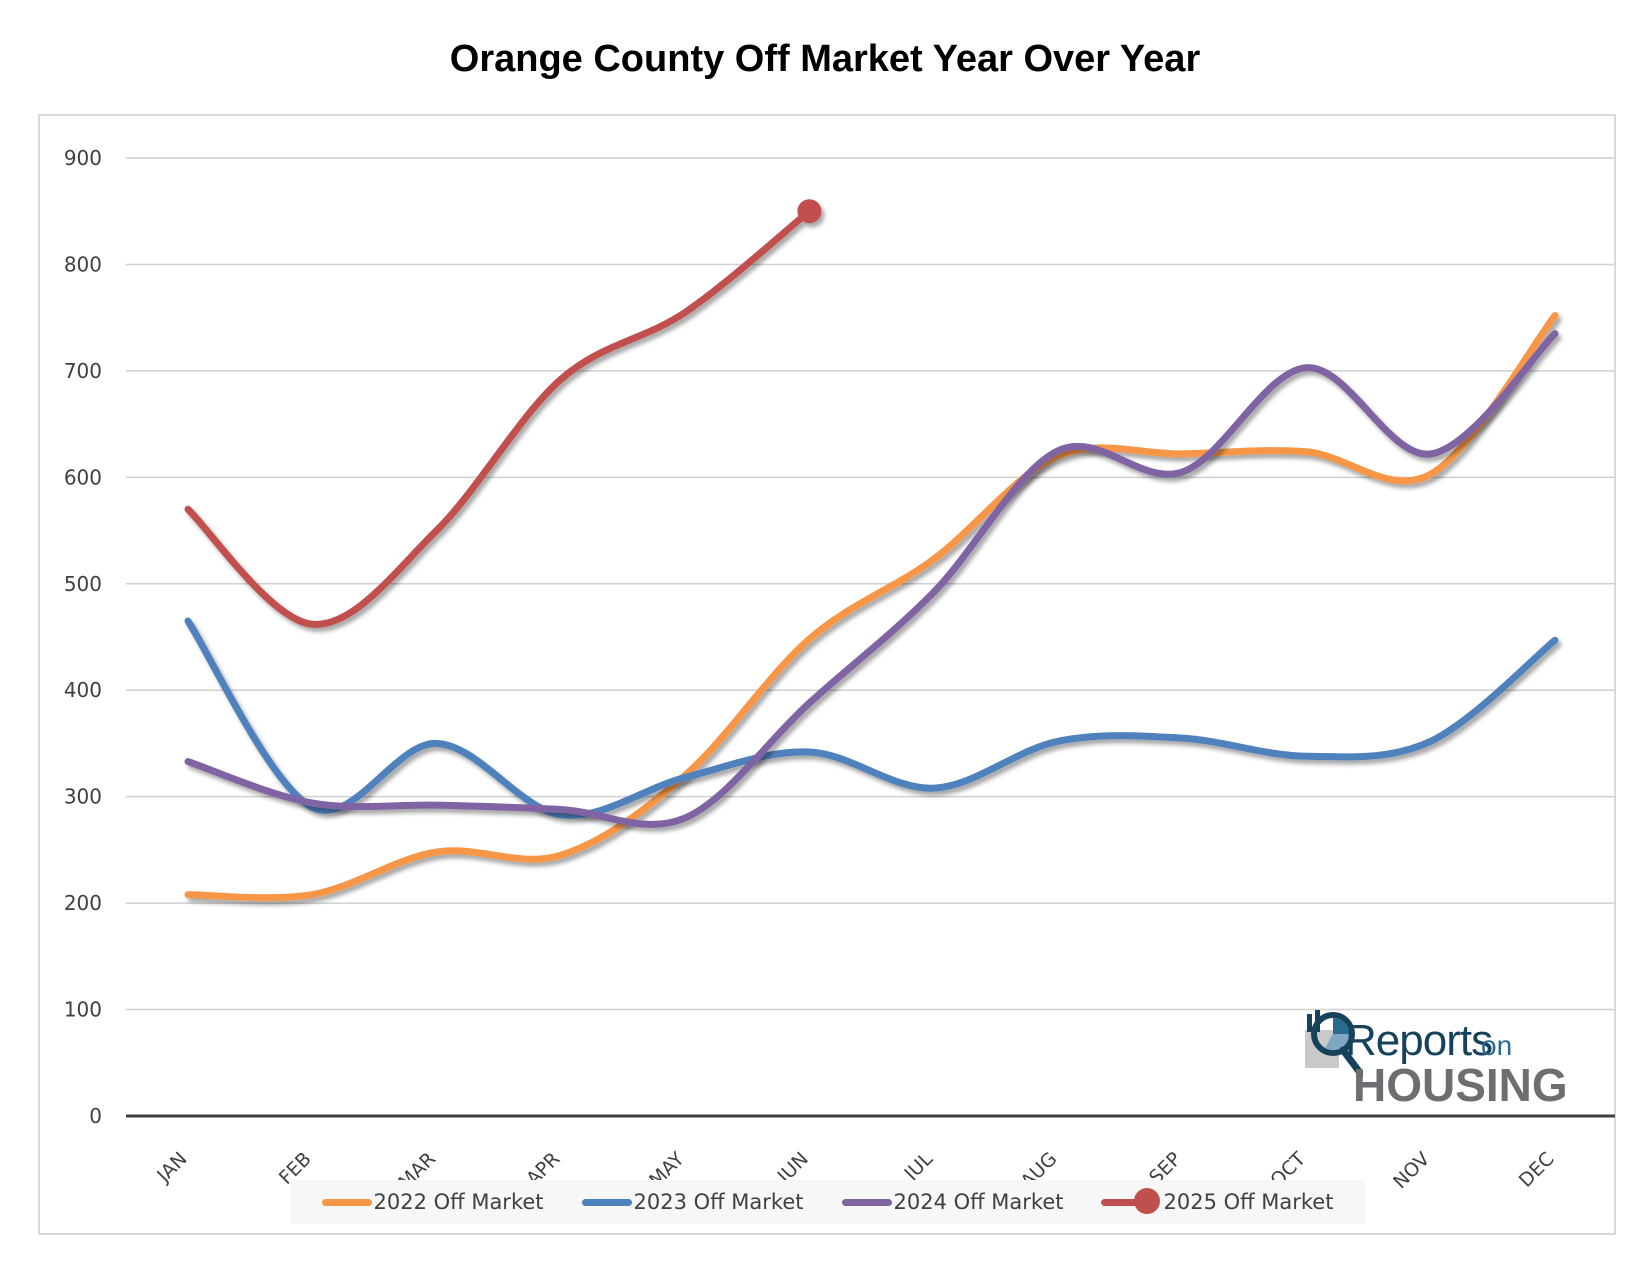 The width and height of the screenshot is (1650, 1275). What do you see at coordinates (1460, 1085) in the screenshot?
I see `logo-housing-text: HOUSING` at bounding box center [1460, 1085].